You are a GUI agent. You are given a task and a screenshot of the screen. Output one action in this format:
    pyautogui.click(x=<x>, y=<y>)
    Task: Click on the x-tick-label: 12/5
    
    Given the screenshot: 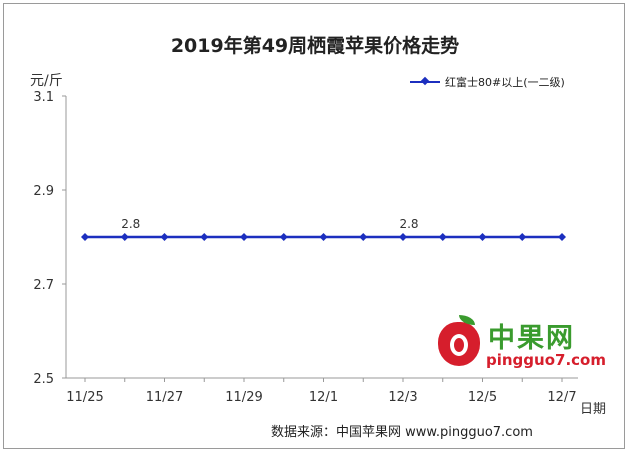 What is the action you would take?
    pyautogui.click(x=482, y=397)
    